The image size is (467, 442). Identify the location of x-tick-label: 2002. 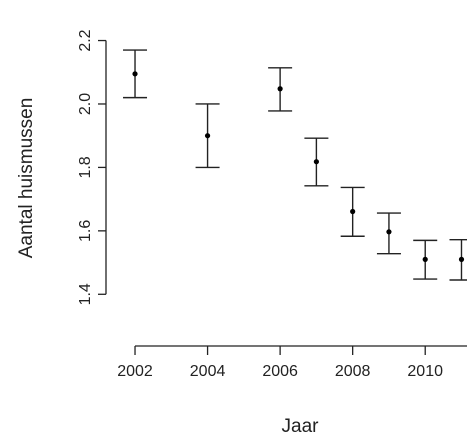
(135, 371).